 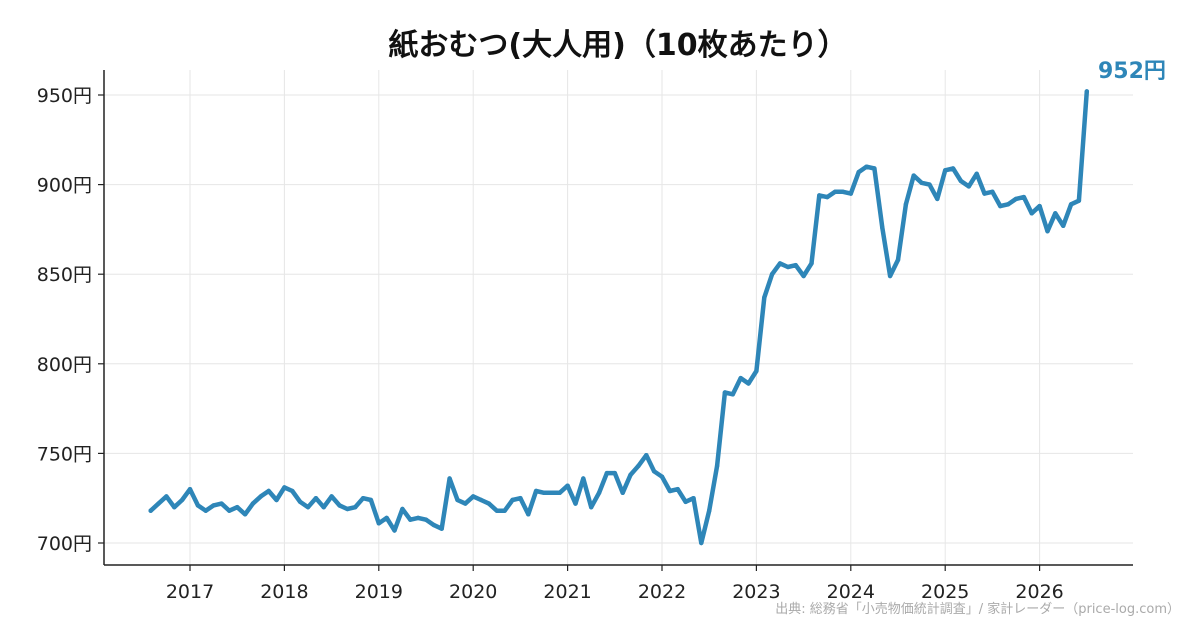 I want to click on x-axis-ticks: 2017 2018 2019 2020 2021 2022 2023 2024 2025 2026, so click(x=615, y=584).